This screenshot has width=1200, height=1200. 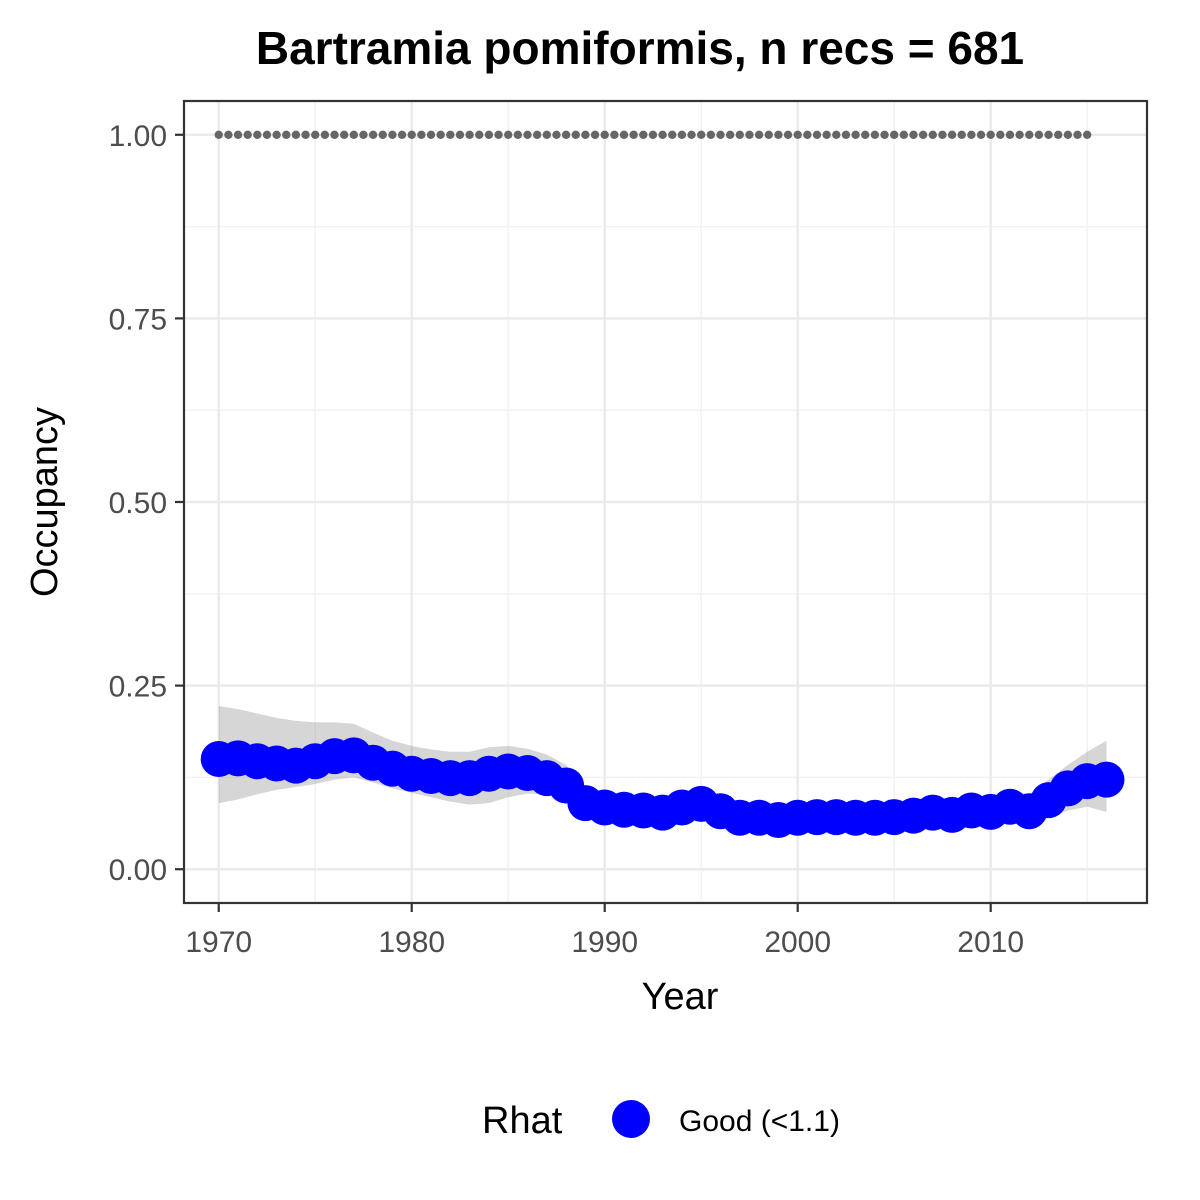 What do you see at coordinates (797, 942) in the screenshot?
I see `x-tick-label: 2000` at bounding box center [797, 942].